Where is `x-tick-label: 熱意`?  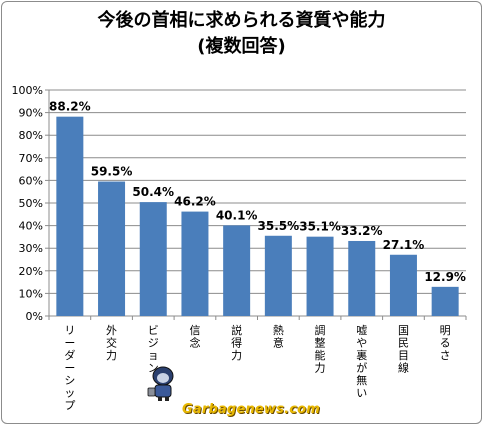 x-tick-label: 熱意 is located at coordinates (278, 337).